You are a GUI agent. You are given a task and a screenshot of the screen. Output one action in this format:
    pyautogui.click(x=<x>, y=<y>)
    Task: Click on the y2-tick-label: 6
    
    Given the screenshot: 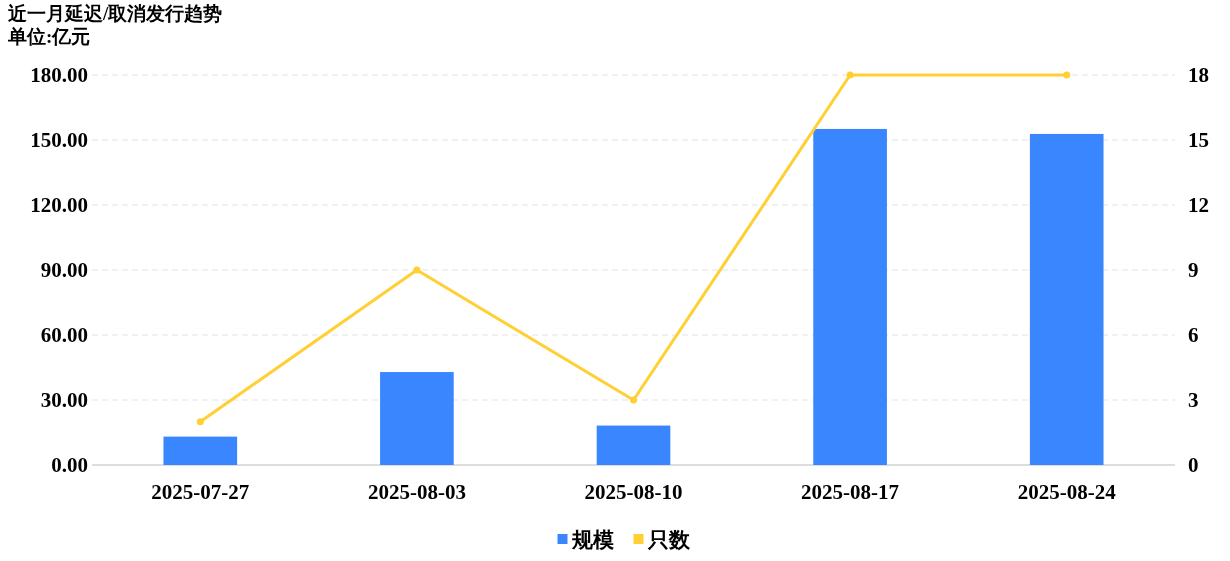 What is the action you would take?
    pyautogui.click(x=1193, y=335)
    